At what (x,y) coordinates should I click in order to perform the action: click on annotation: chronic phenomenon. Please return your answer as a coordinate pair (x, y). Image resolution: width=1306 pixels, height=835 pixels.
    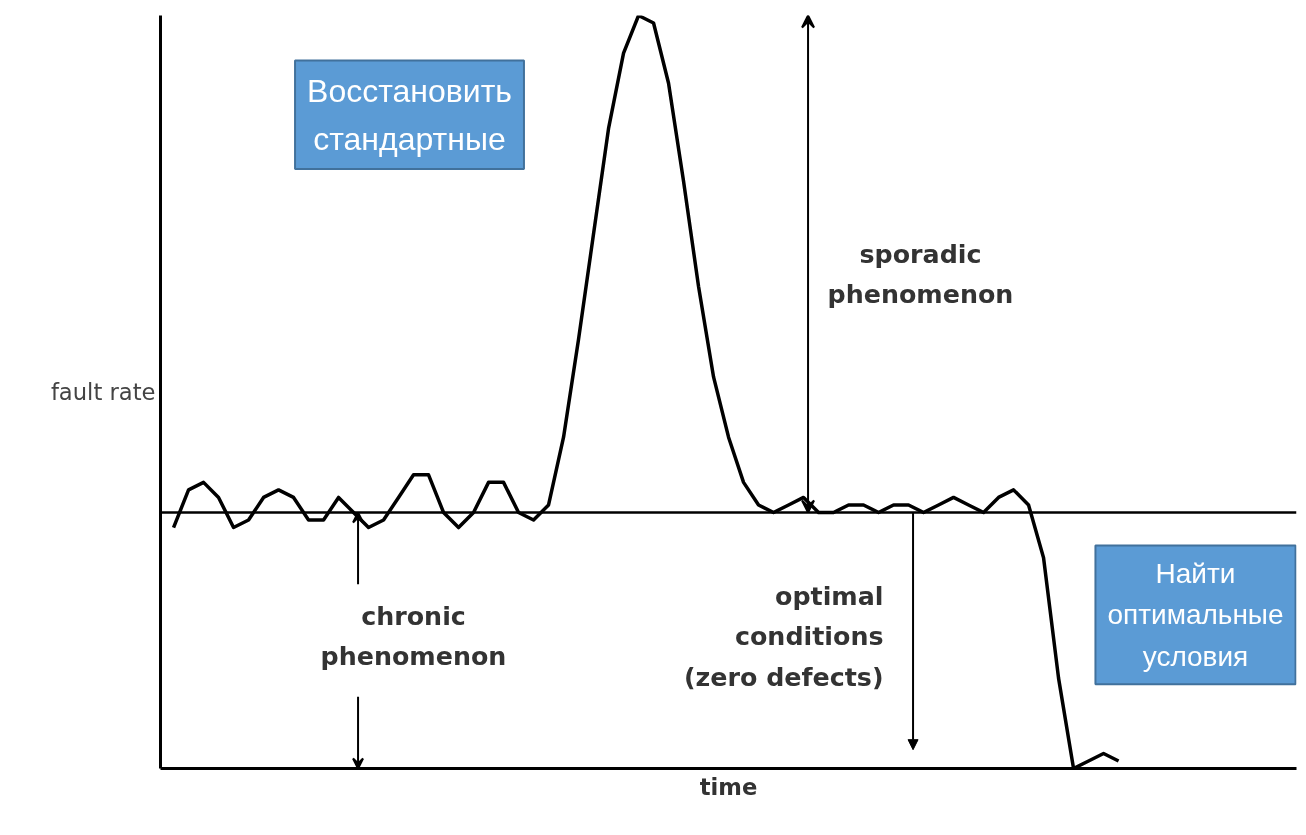
    Looking at the image, I should click on (413, 635).